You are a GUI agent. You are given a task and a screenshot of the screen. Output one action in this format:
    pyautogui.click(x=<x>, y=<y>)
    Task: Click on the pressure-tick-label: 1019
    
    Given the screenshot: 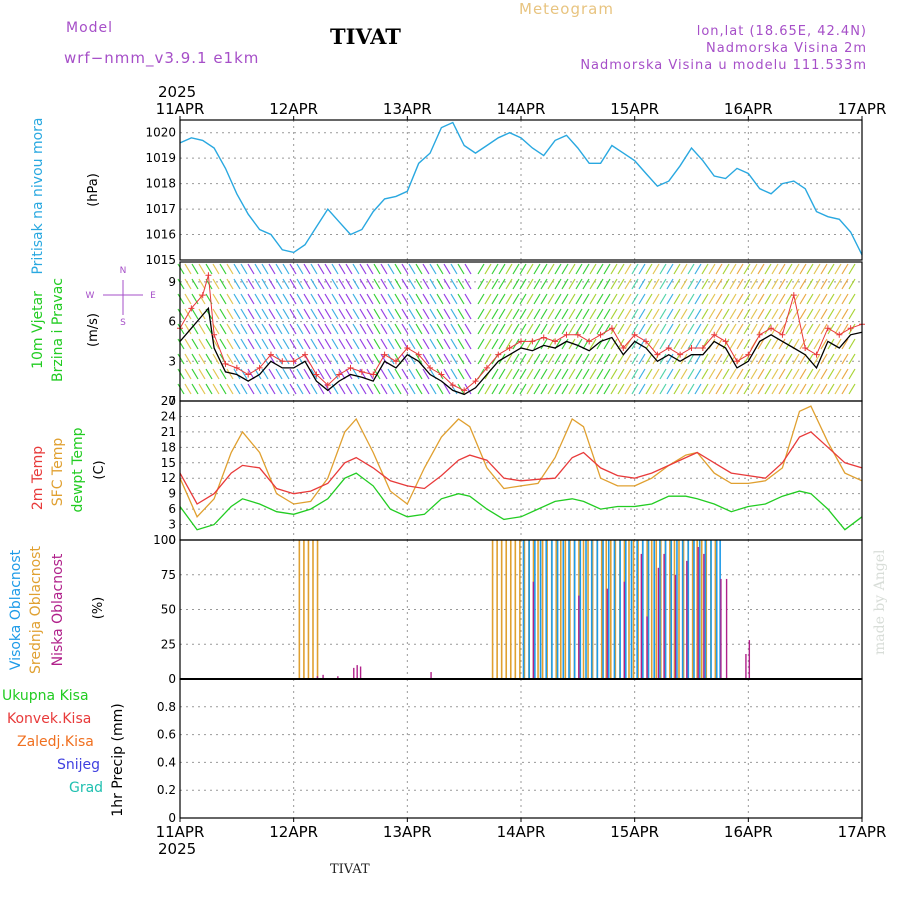 What is the action you would take?
    pyautogui.click(x=160, y=158)
    